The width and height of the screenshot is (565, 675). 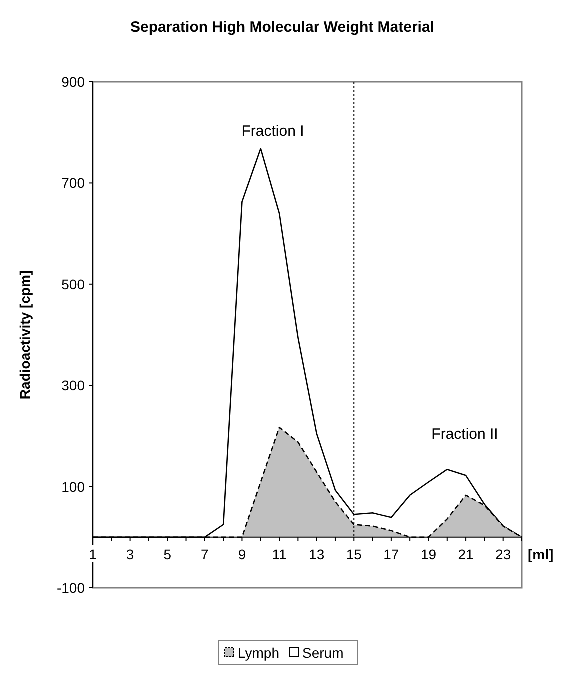 I want to click on x-tick-label: 17, so click(x=392, y=554).